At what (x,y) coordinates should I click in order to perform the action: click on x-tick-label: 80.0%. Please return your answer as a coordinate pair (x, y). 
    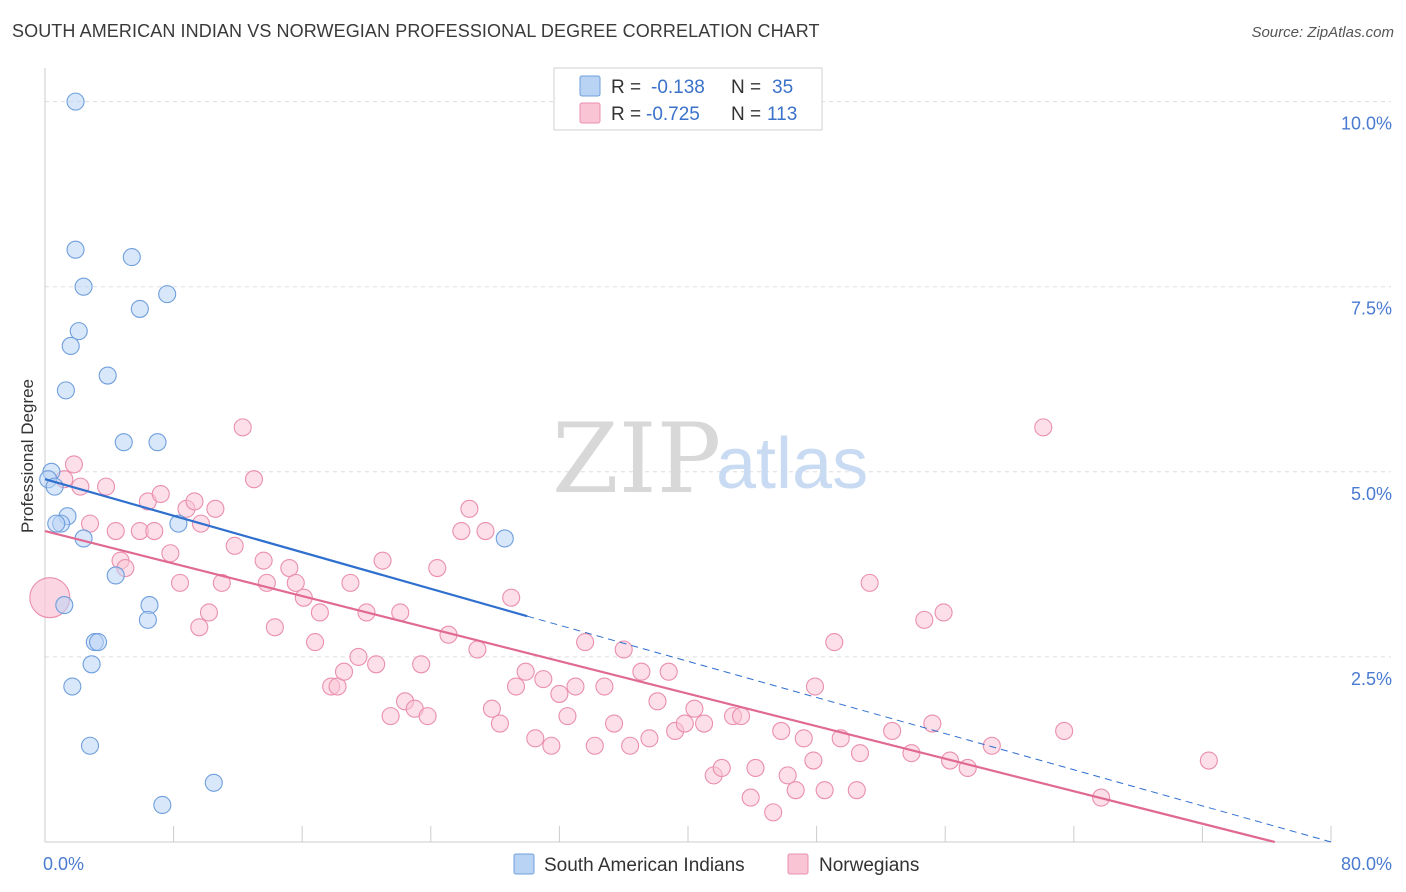
    Looking at the image, I should click on (1366, 864).